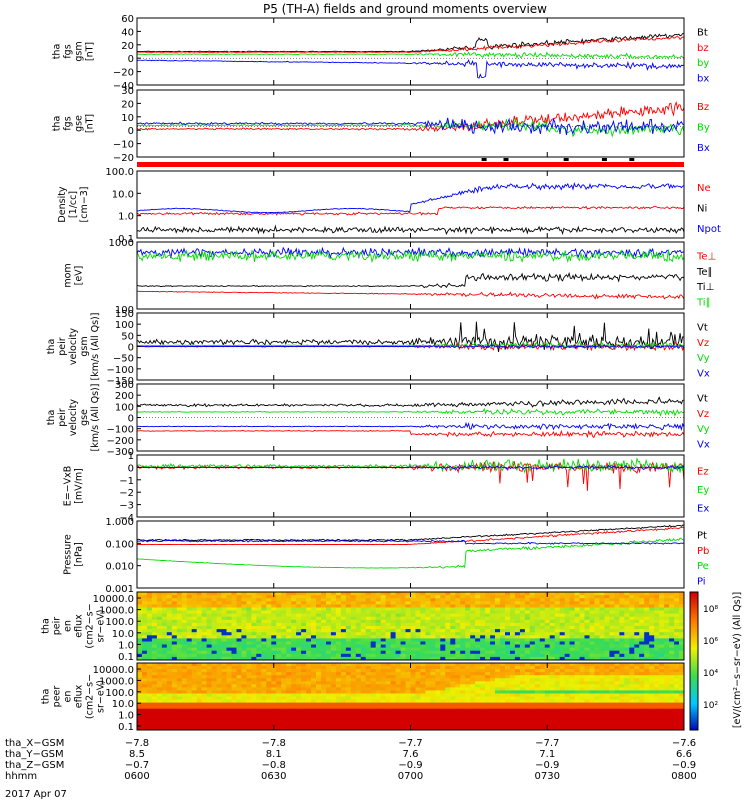 This screenshot has width=750, height=800. I want to click on legend-entry: Ni, so click(702, 209).